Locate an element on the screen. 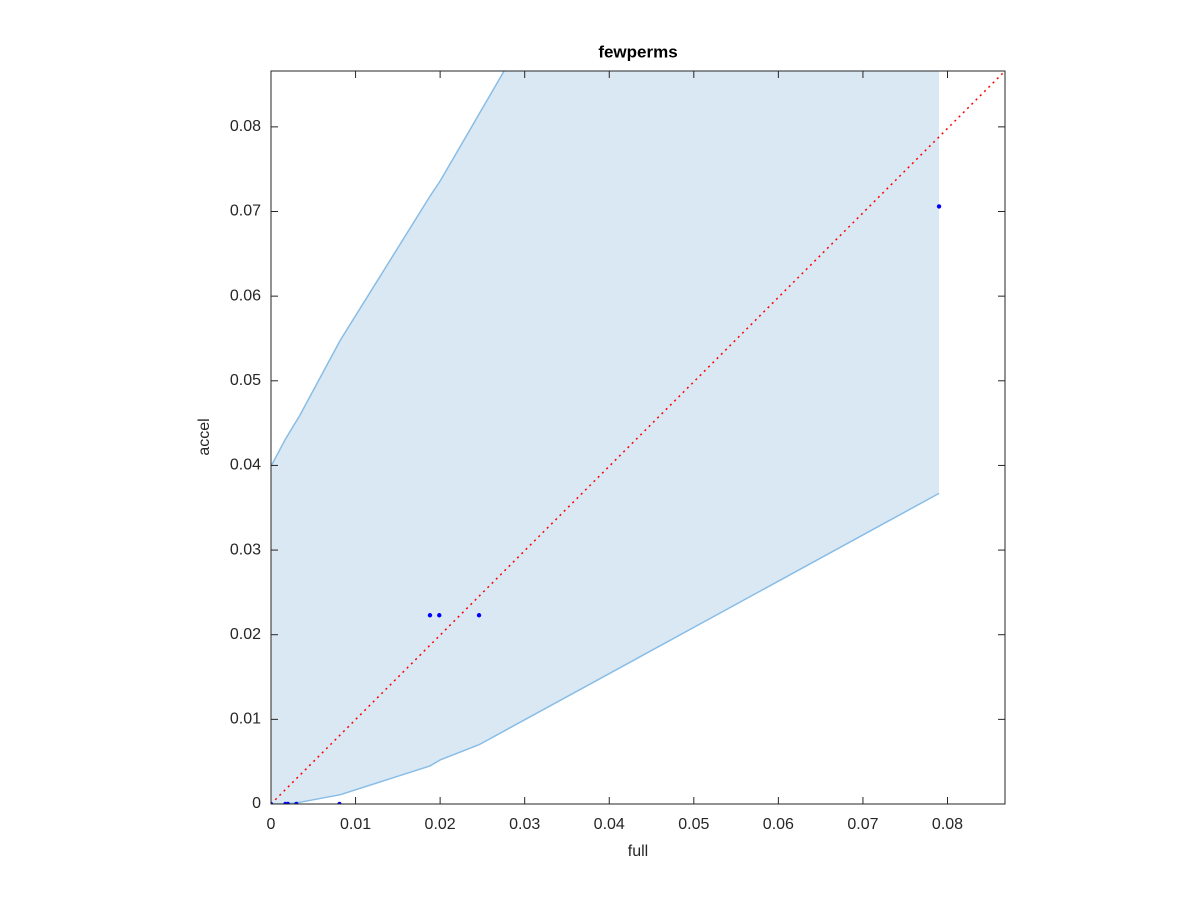 This screenshot has width=1200, height=900. y-tick-label: 0.04 is located at coordinates (245, 465).